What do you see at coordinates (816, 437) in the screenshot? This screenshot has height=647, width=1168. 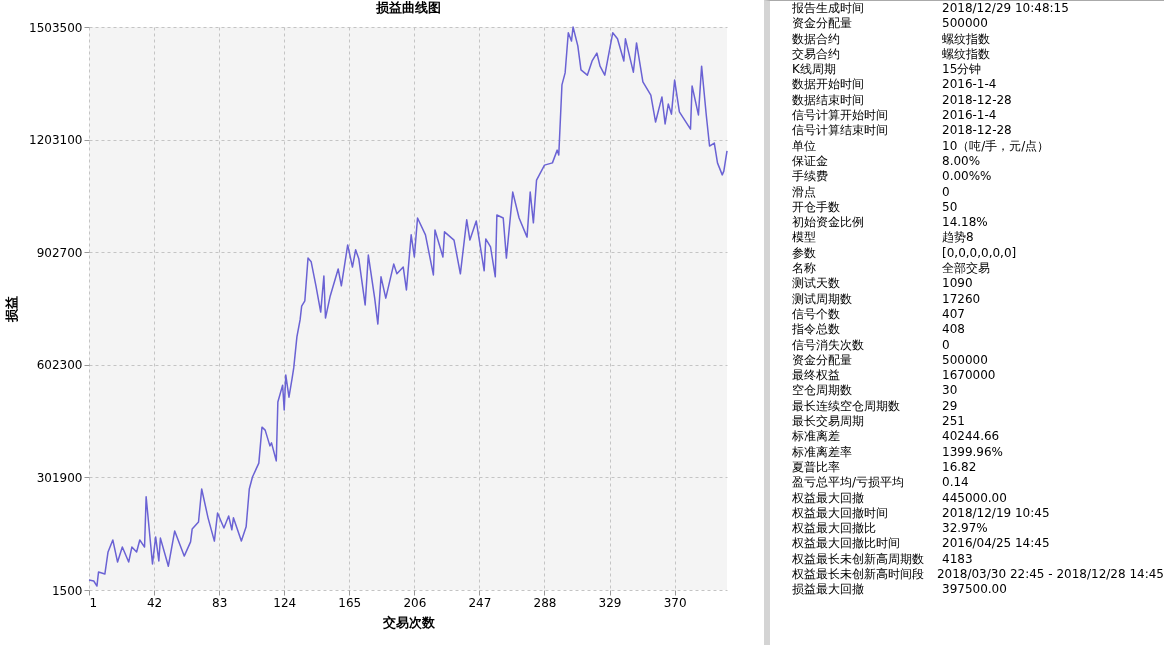 I see `text: 标准离差` at bounding box center [816, 437].